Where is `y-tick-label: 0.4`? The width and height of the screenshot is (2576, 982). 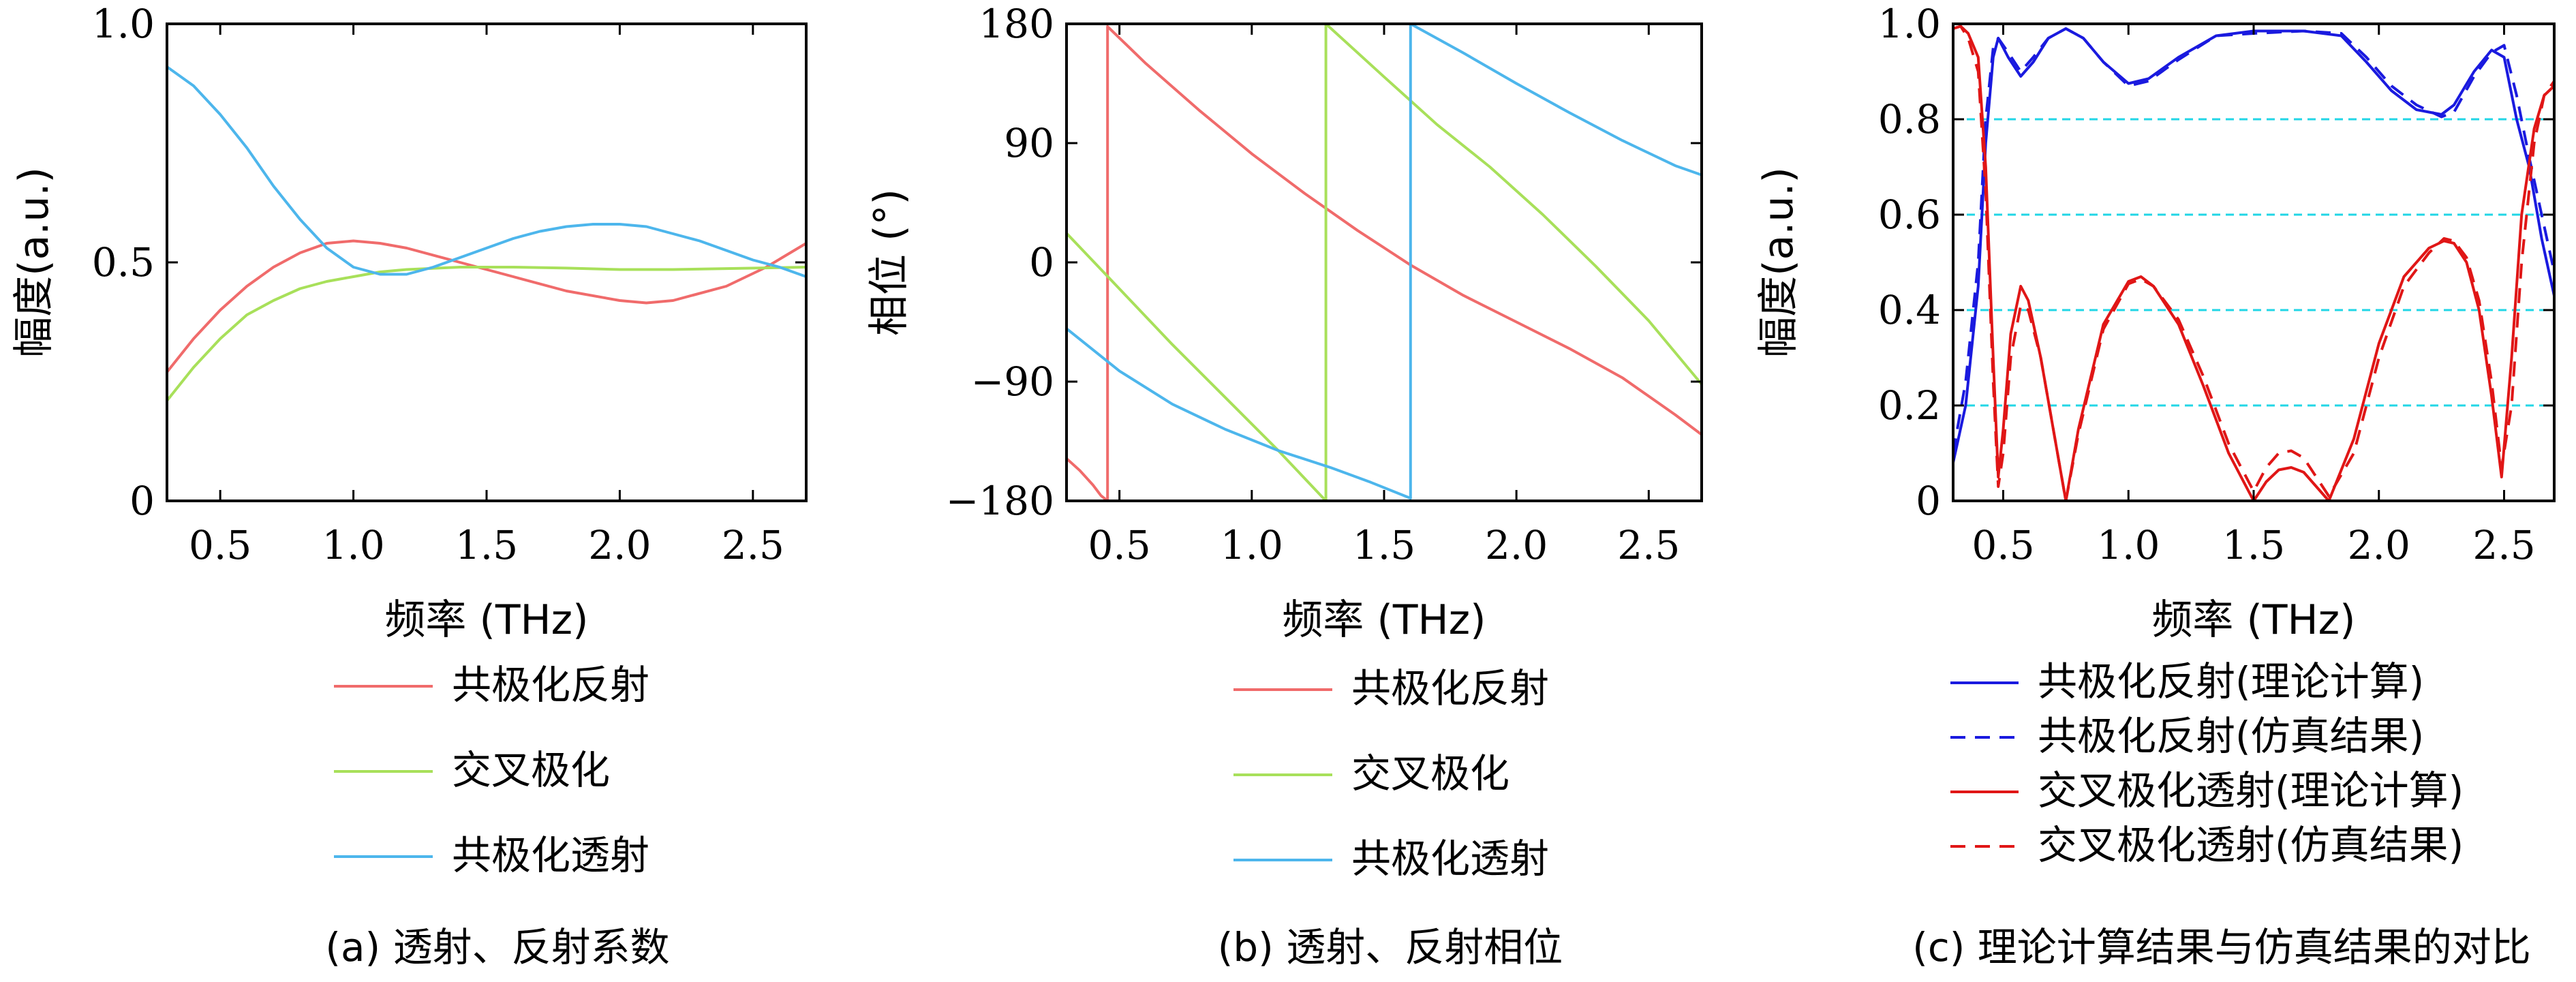 y-tick-label: 0.4 is located at coordinates (1909, 310).